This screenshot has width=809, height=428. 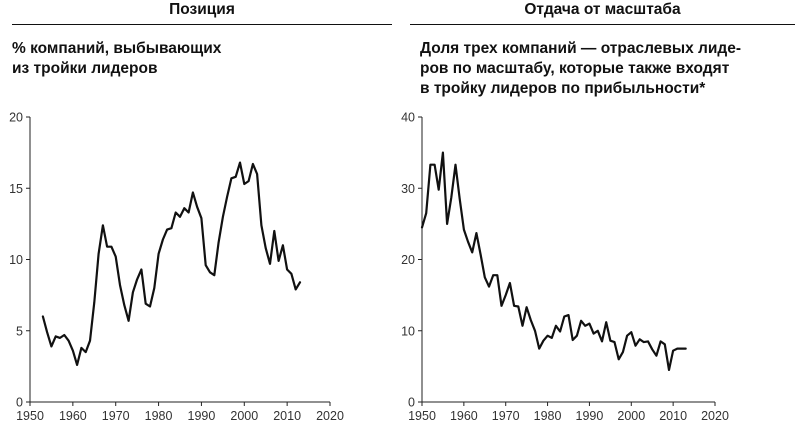 What do you see at coordinates (408, 189) in the screenshot?
I see `y-tick-label: 30` at bounding box center [408, 189].